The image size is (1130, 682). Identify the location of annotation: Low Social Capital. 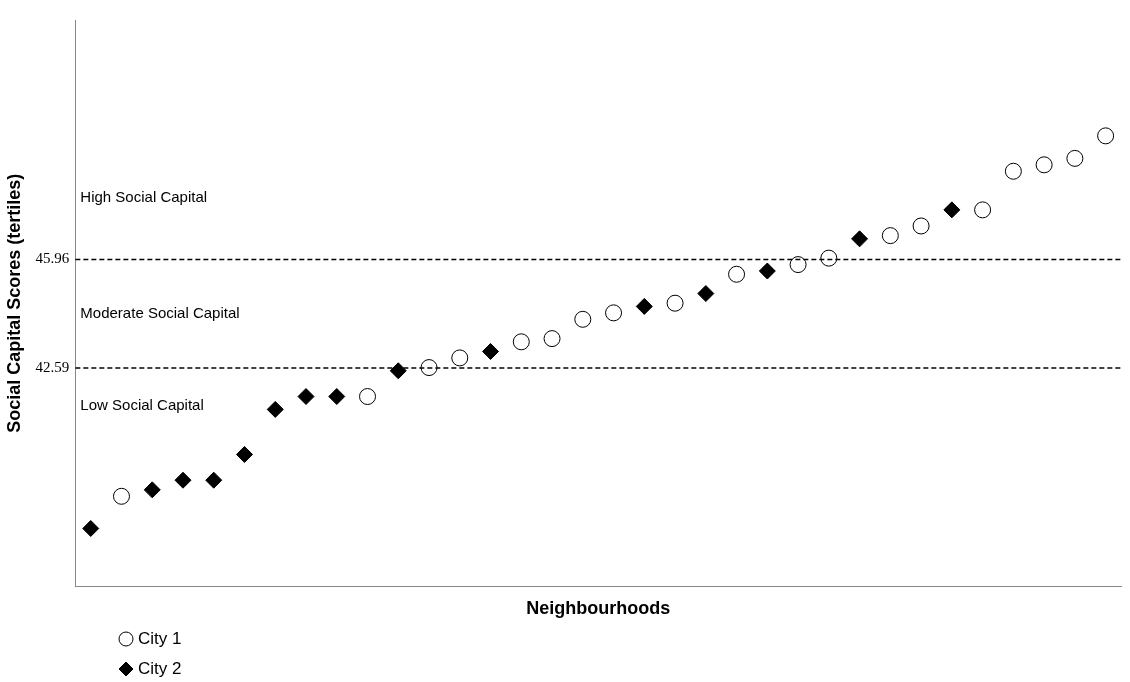
(142, 405).